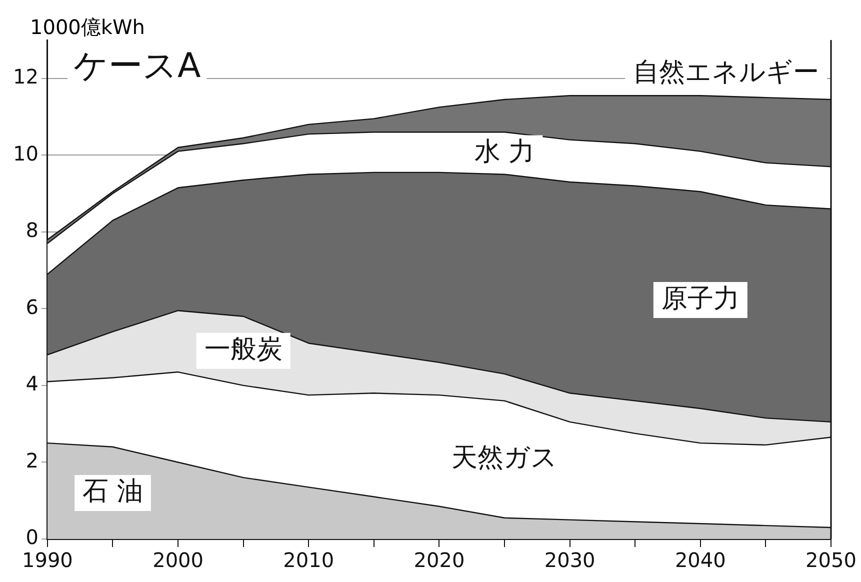  What do you see at coordinates (504, 151) in the screenshot?
I see `series-label: 水 力` at bounding box center [504, 151].